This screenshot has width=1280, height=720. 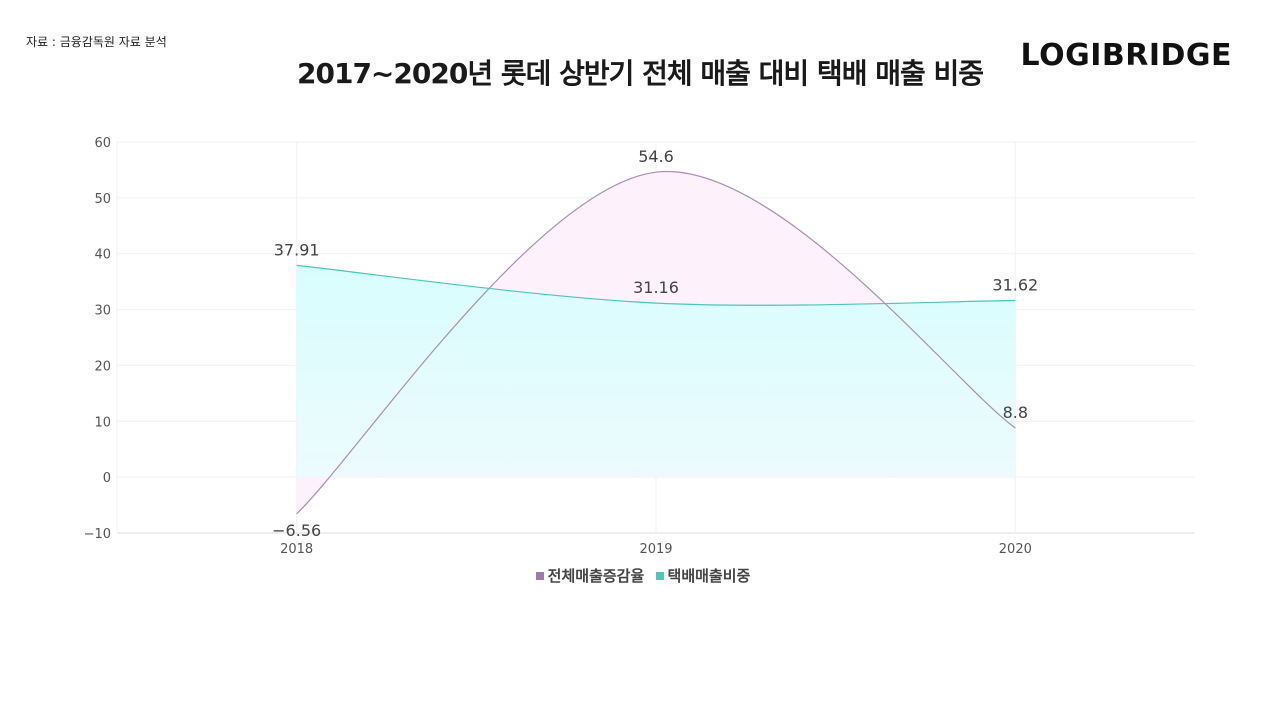 What do you see at coordinates (596, 576) in the screenshot?
I see `legend-item-total-sales-growth: 전체매출증감율` at bounding box center [596, 576].